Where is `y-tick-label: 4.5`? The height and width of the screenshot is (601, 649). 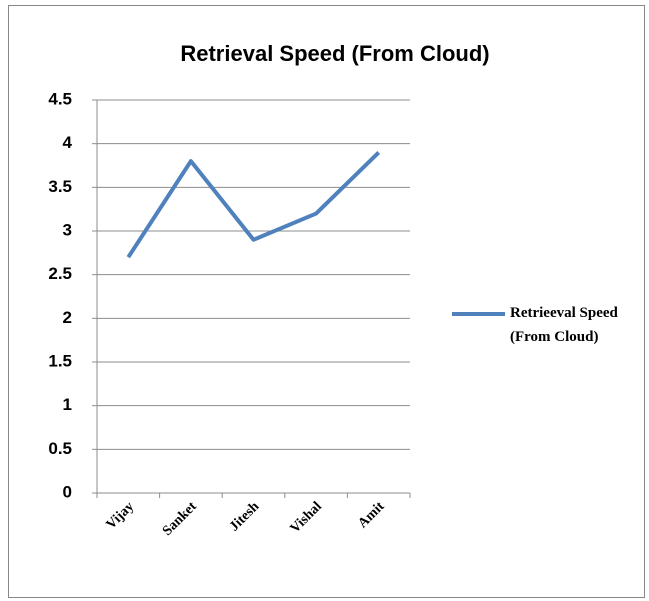
y-tick-label: 4.5 is located at coordinates (60, 98).